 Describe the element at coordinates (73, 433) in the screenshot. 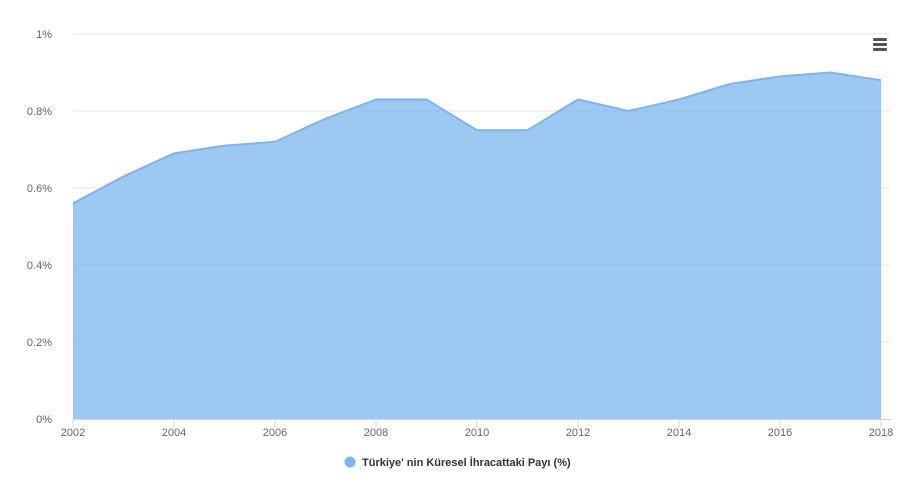

I see `x-tick-label: 2002` at that location.